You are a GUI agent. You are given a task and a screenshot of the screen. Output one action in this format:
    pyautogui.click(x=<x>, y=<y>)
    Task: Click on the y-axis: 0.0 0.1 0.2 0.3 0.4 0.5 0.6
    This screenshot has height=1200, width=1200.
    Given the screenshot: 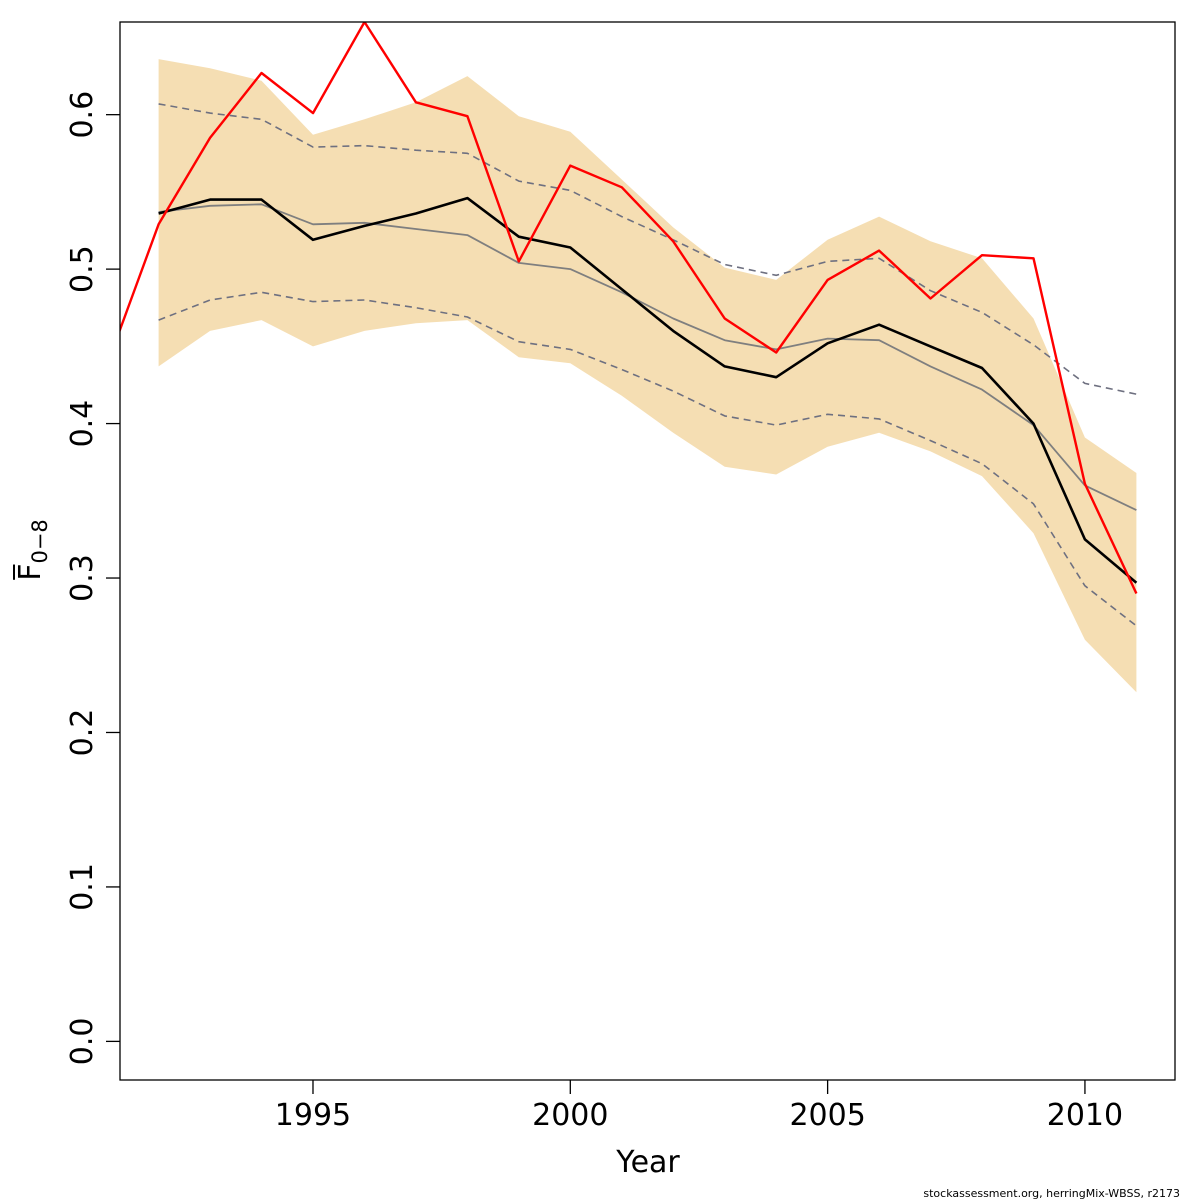 What is the action you would take?
    pyautogui.click(x=92, y=578)
    